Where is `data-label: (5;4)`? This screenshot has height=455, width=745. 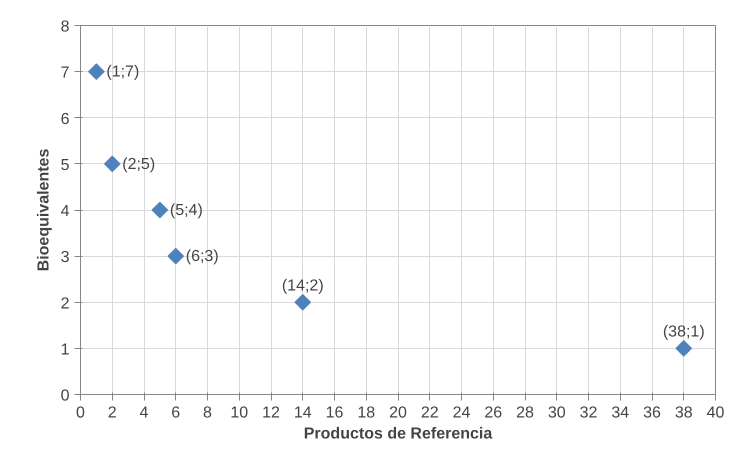 data-label: (5;4) is located at coordinates (186, 210).